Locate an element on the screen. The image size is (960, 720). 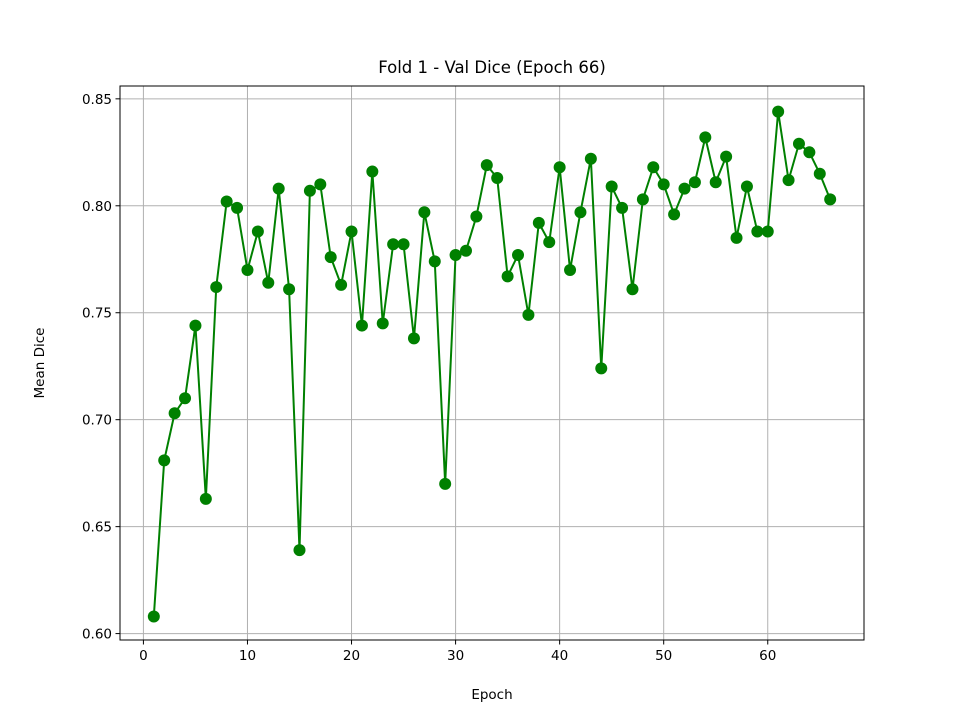
y-tick-label: 0.70 is located at coordinates (97, 421).